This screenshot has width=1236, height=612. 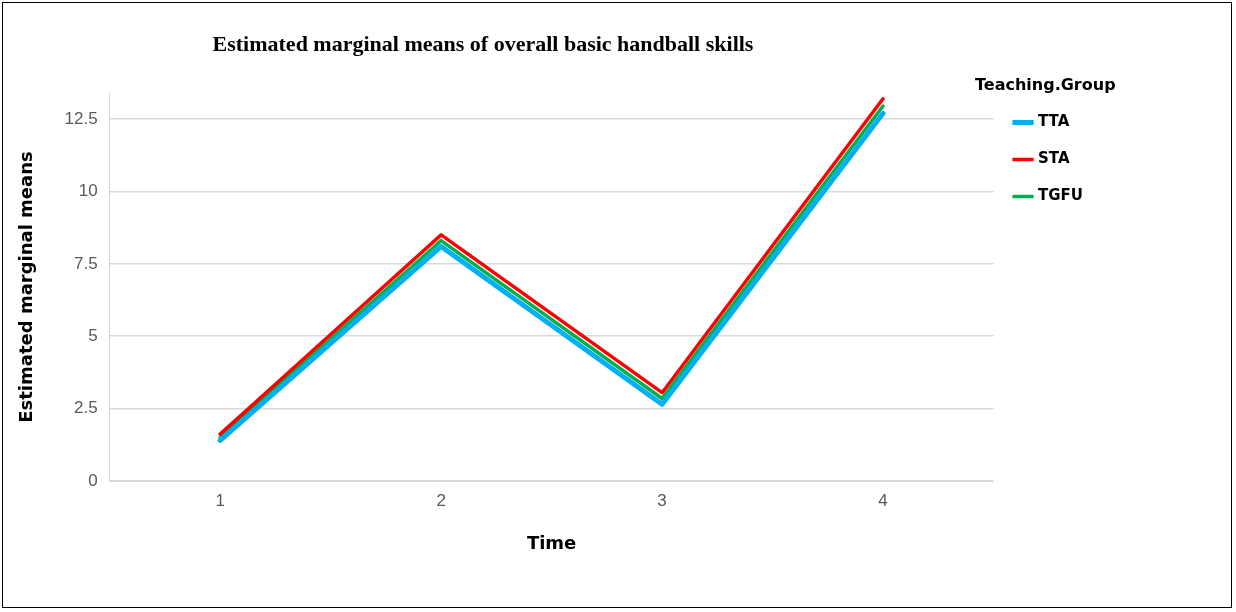 I want to click on legend-title: Teaching.Group, so click(x=1045, y=84).